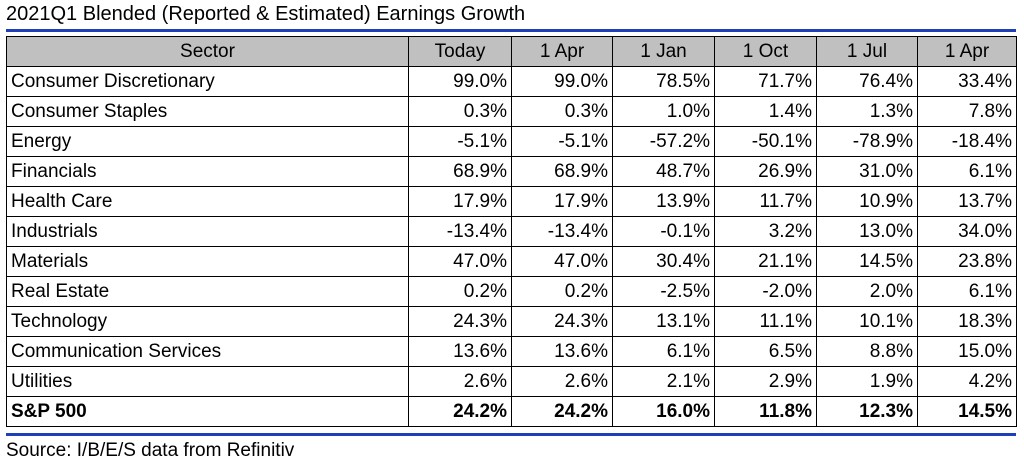 The image size is (1024, 467). What do you see at coordinates (967, 231) in the screenshot?
I see `value-cell: 34.0%` at bounding box center [967, 231].